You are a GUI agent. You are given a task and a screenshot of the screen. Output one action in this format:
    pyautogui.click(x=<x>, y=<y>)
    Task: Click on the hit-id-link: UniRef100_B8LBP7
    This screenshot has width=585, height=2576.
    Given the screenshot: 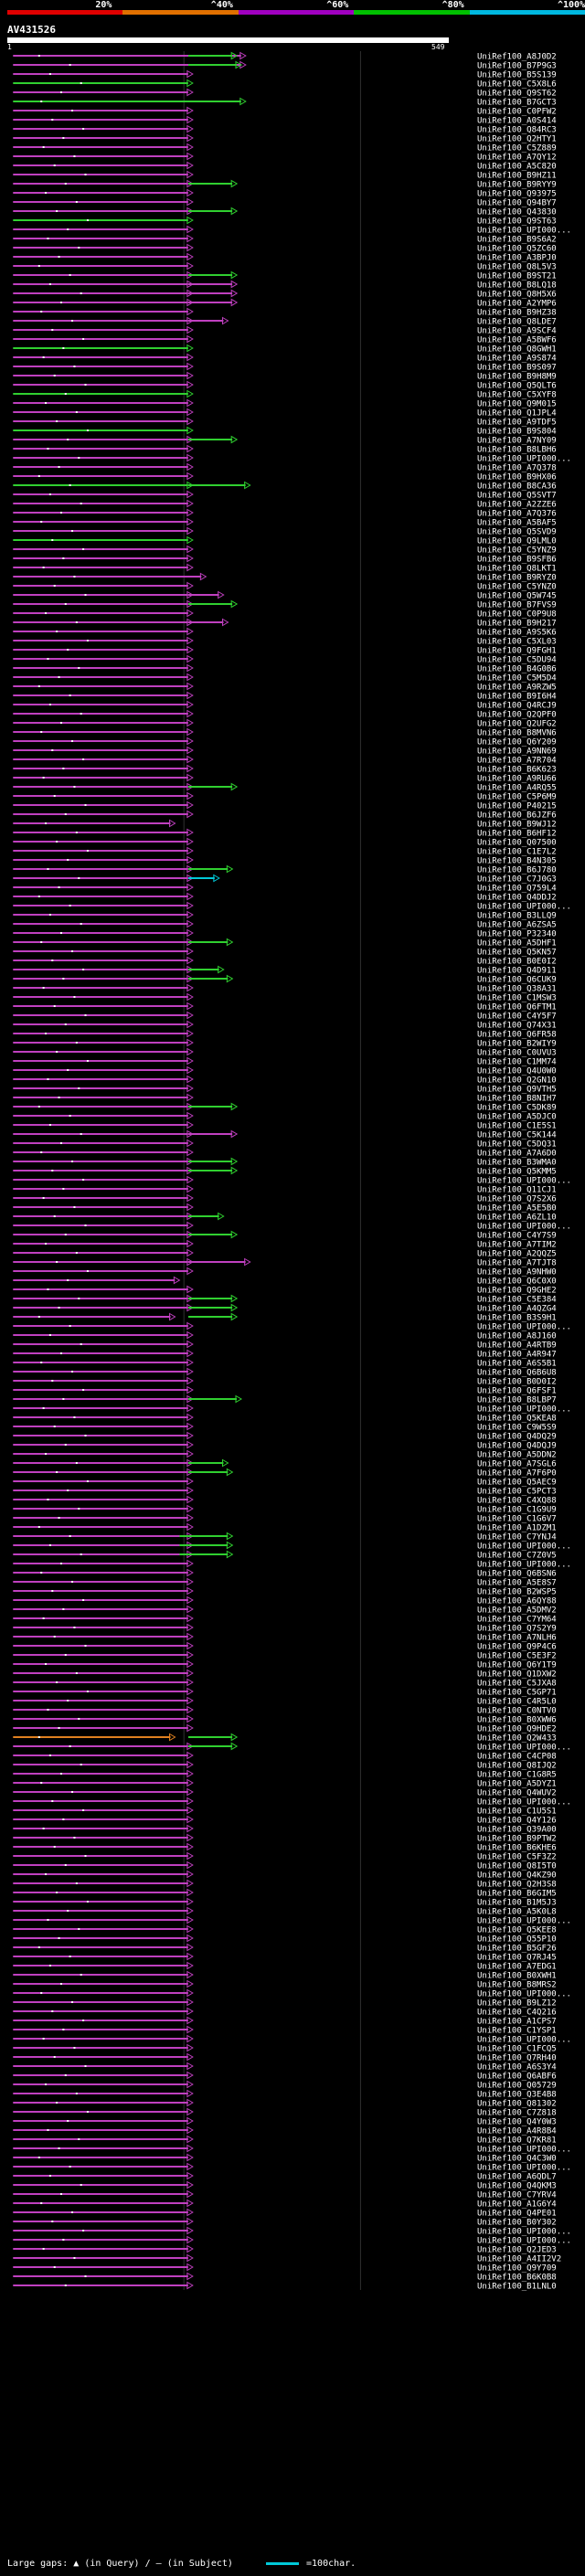 What is the action you would take?
    pyautogui.click(x=517, y=1400)
    